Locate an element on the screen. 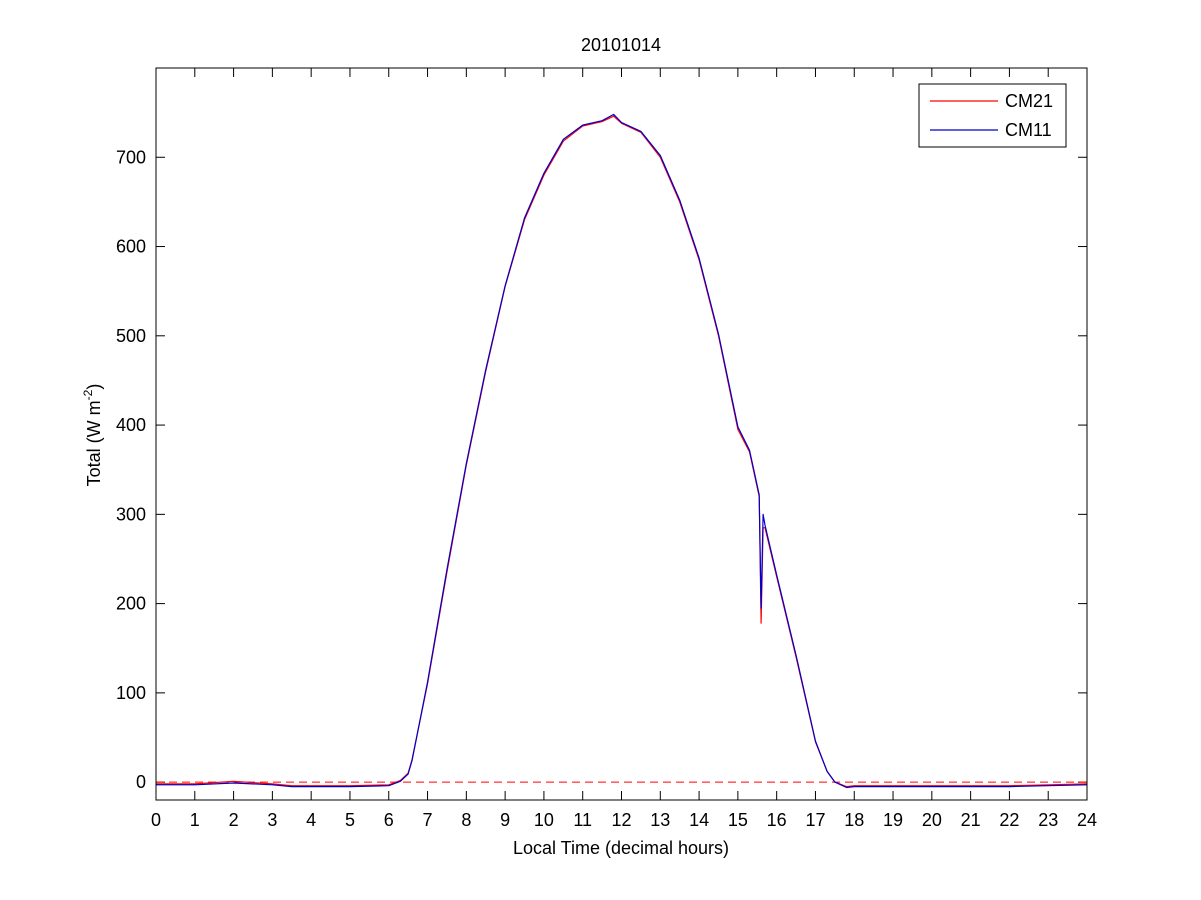 The width and height of the screenshot is (1201, 900). x-tick-label: 22 is located at coordinates (1009, 820).